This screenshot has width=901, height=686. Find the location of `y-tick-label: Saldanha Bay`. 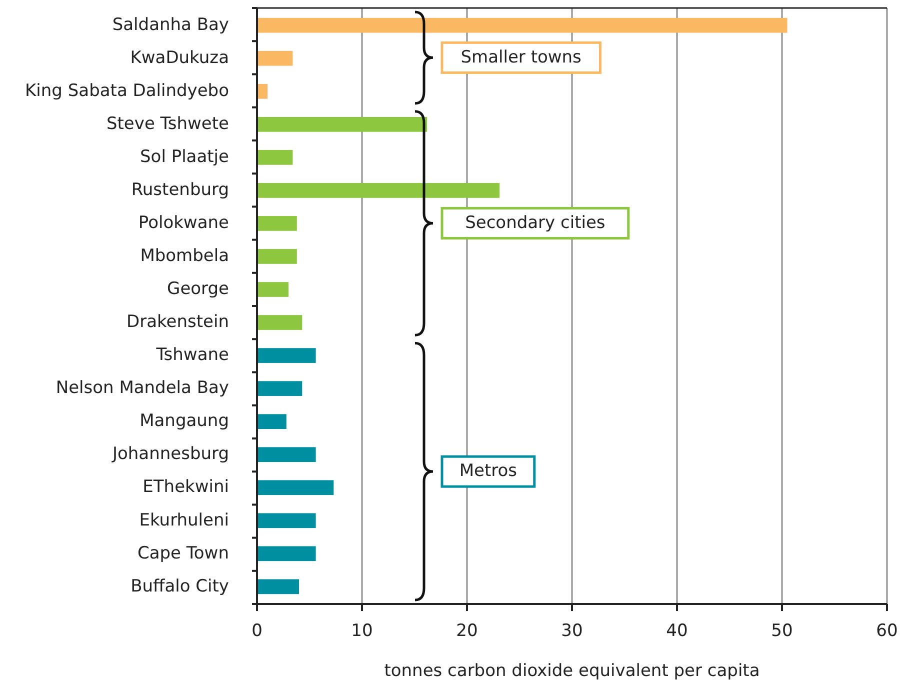

y-tick-label: Saldanha Bay is located at coordinates (170, 24).